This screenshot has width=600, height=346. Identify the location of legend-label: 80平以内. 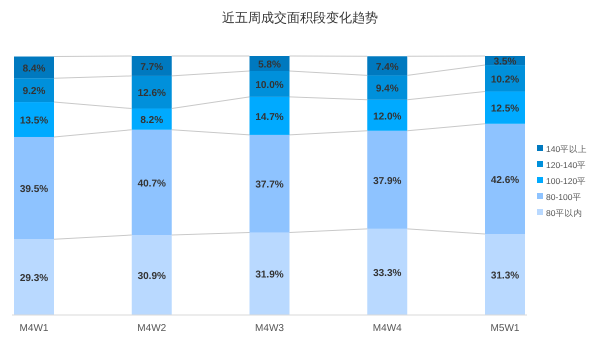
(564, 213).